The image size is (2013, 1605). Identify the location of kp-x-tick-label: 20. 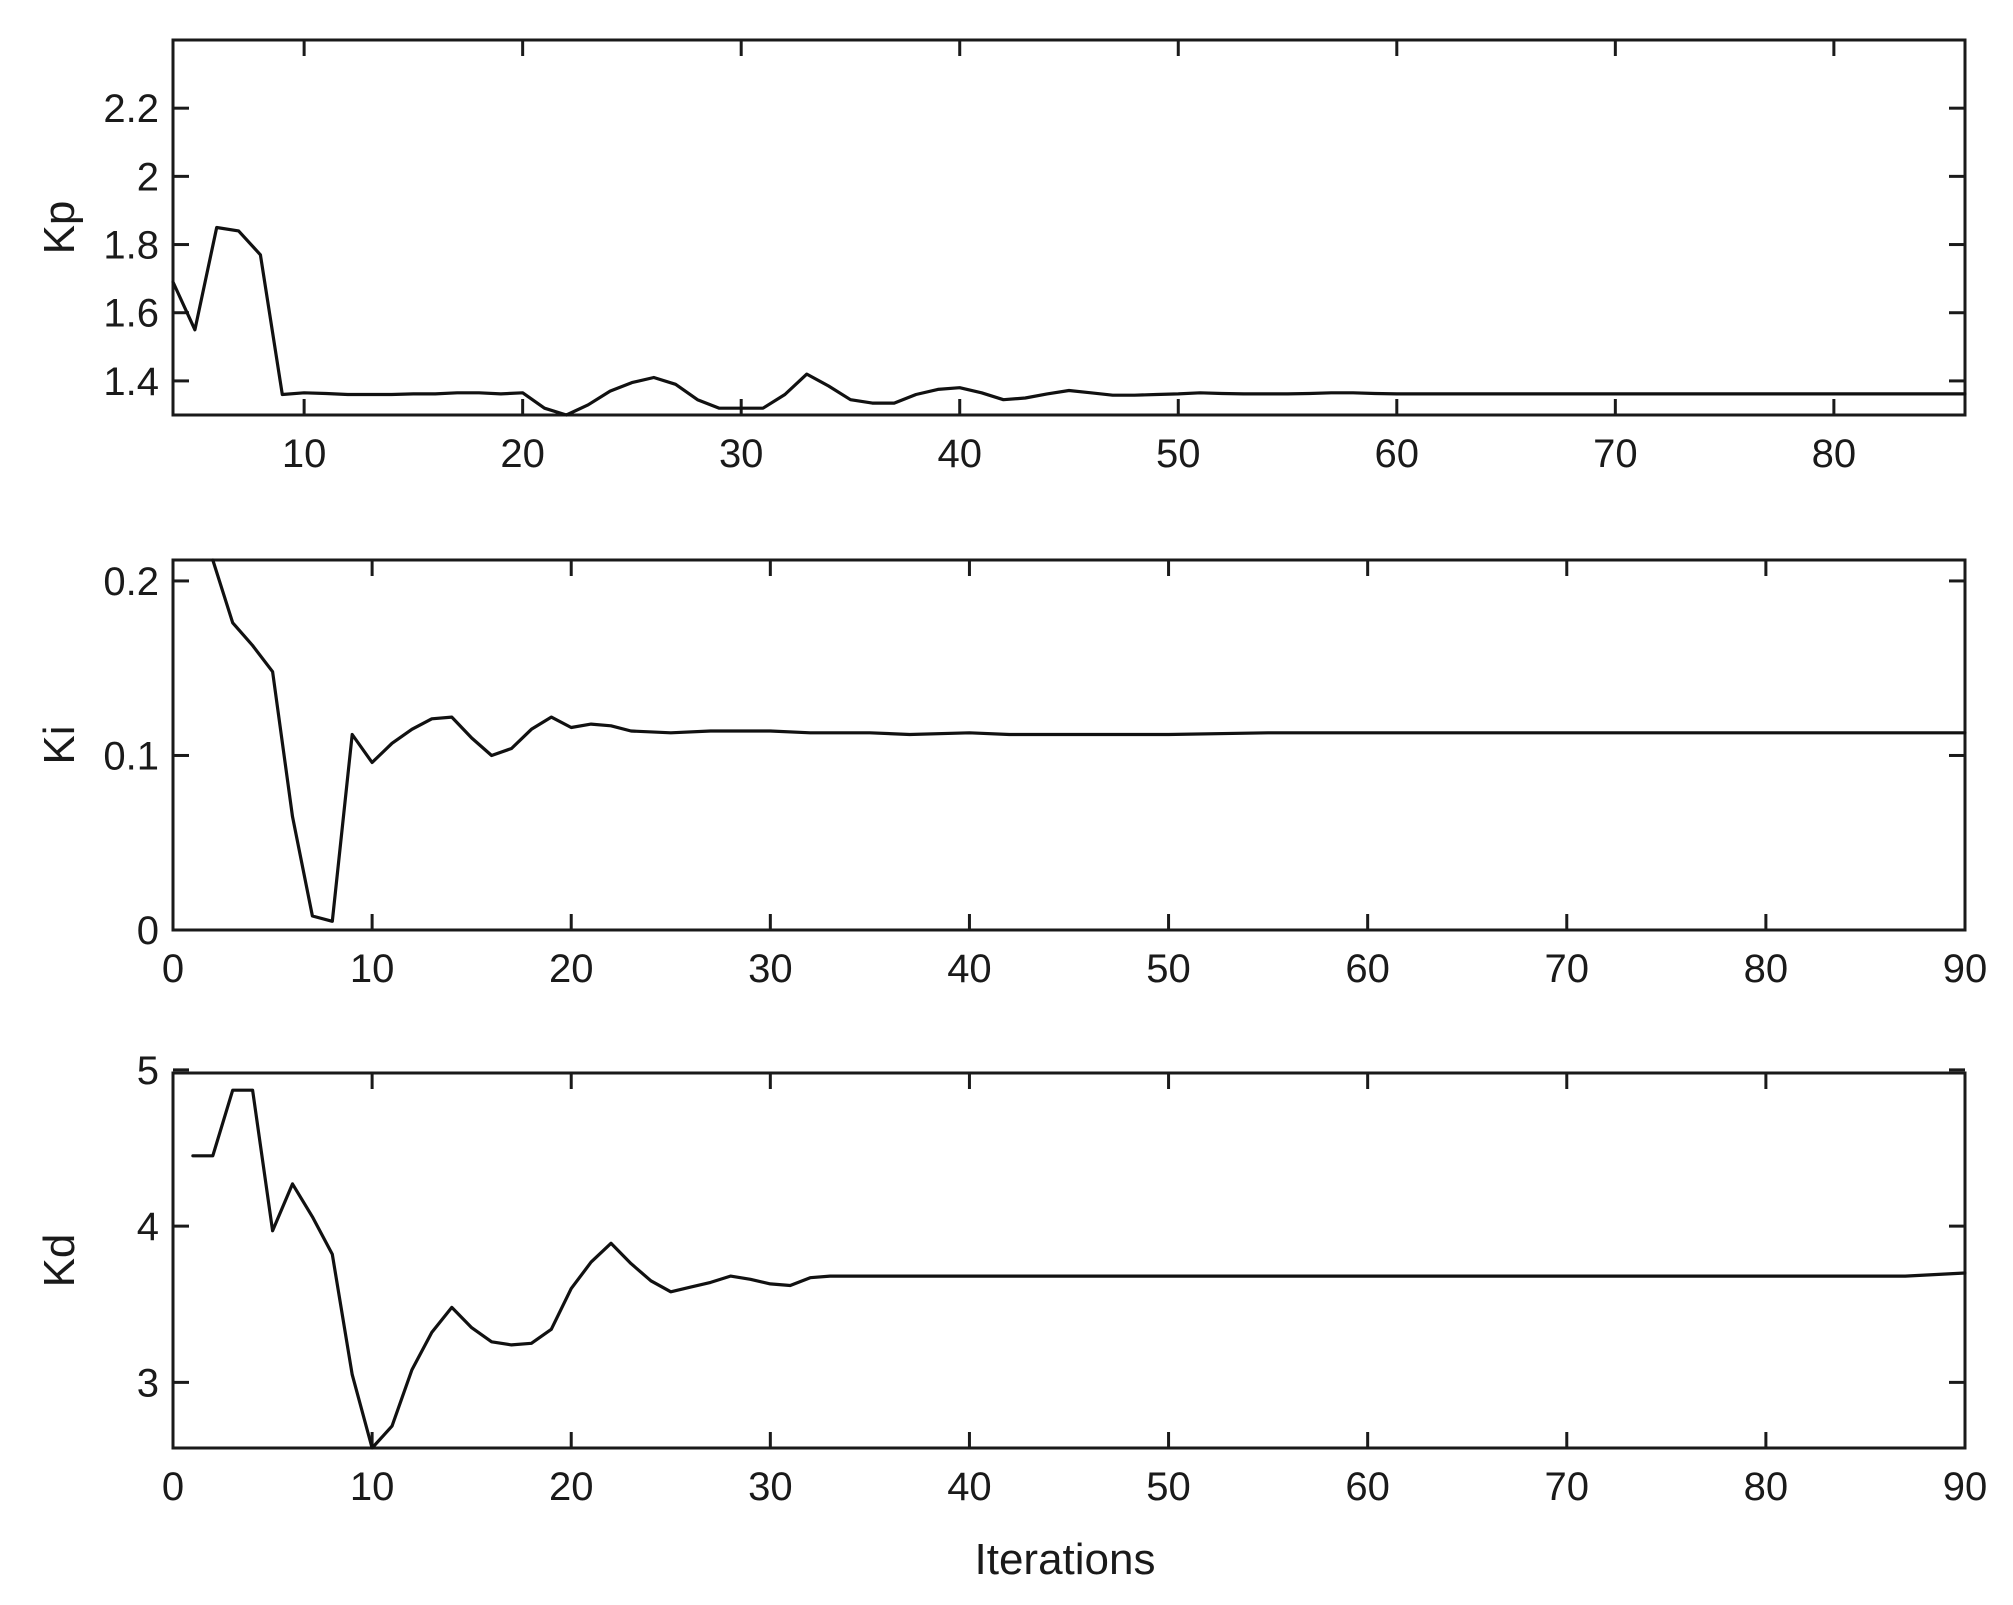
(522, 454).